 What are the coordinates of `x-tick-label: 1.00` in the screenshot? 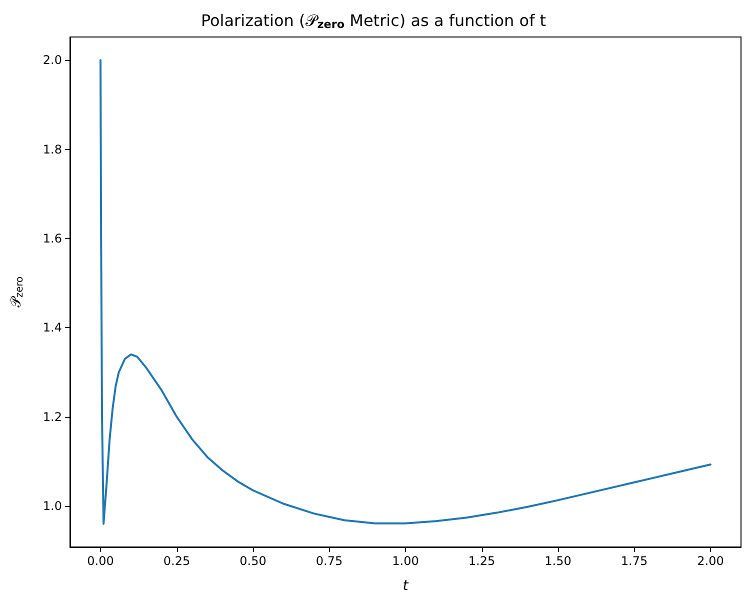 It's located at (405, 561).